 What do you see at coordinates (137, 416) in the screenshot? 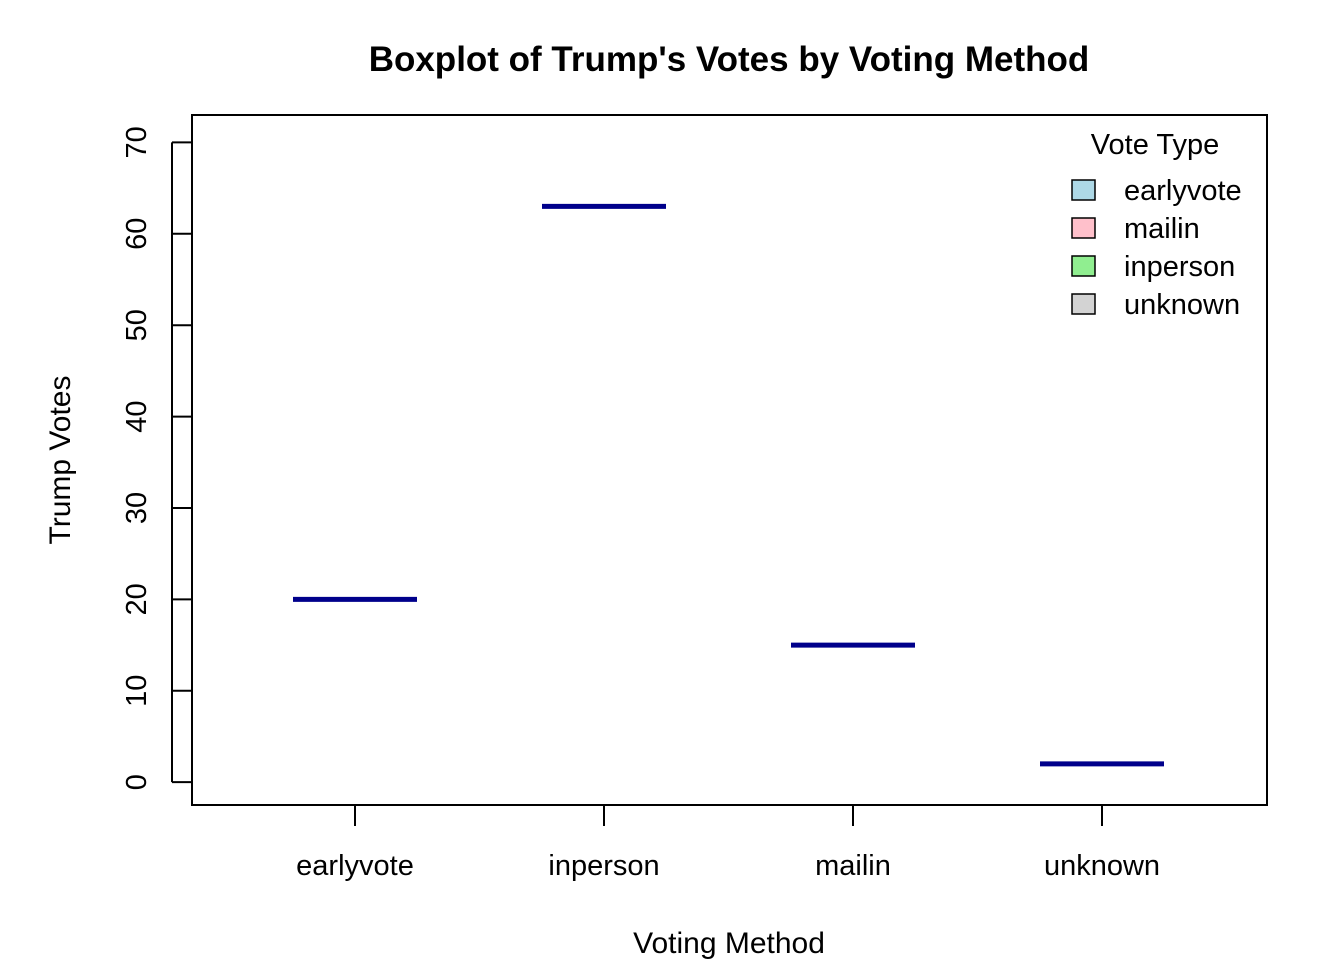
I see `y-tick-label: 40` at bounding box center [137, 416].